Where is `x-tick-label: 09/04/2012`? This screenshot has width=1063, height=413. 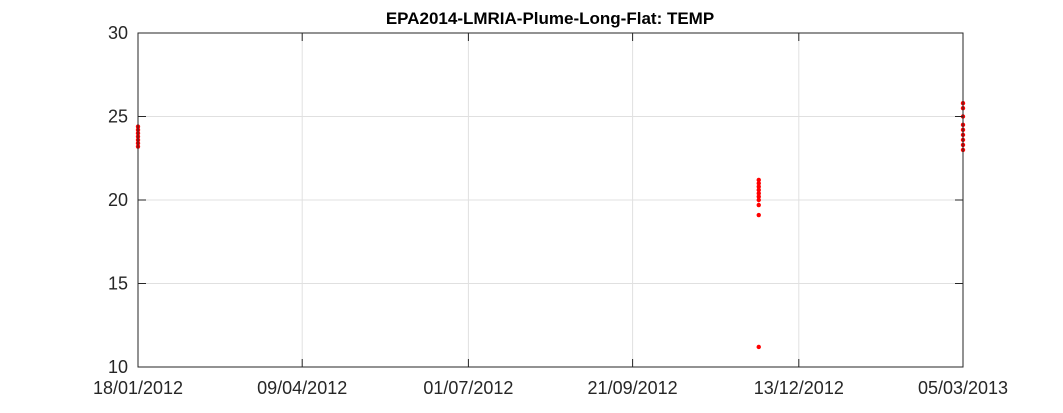 x-tick-label: 09/04/2012 is located at coordinates (302, 388).